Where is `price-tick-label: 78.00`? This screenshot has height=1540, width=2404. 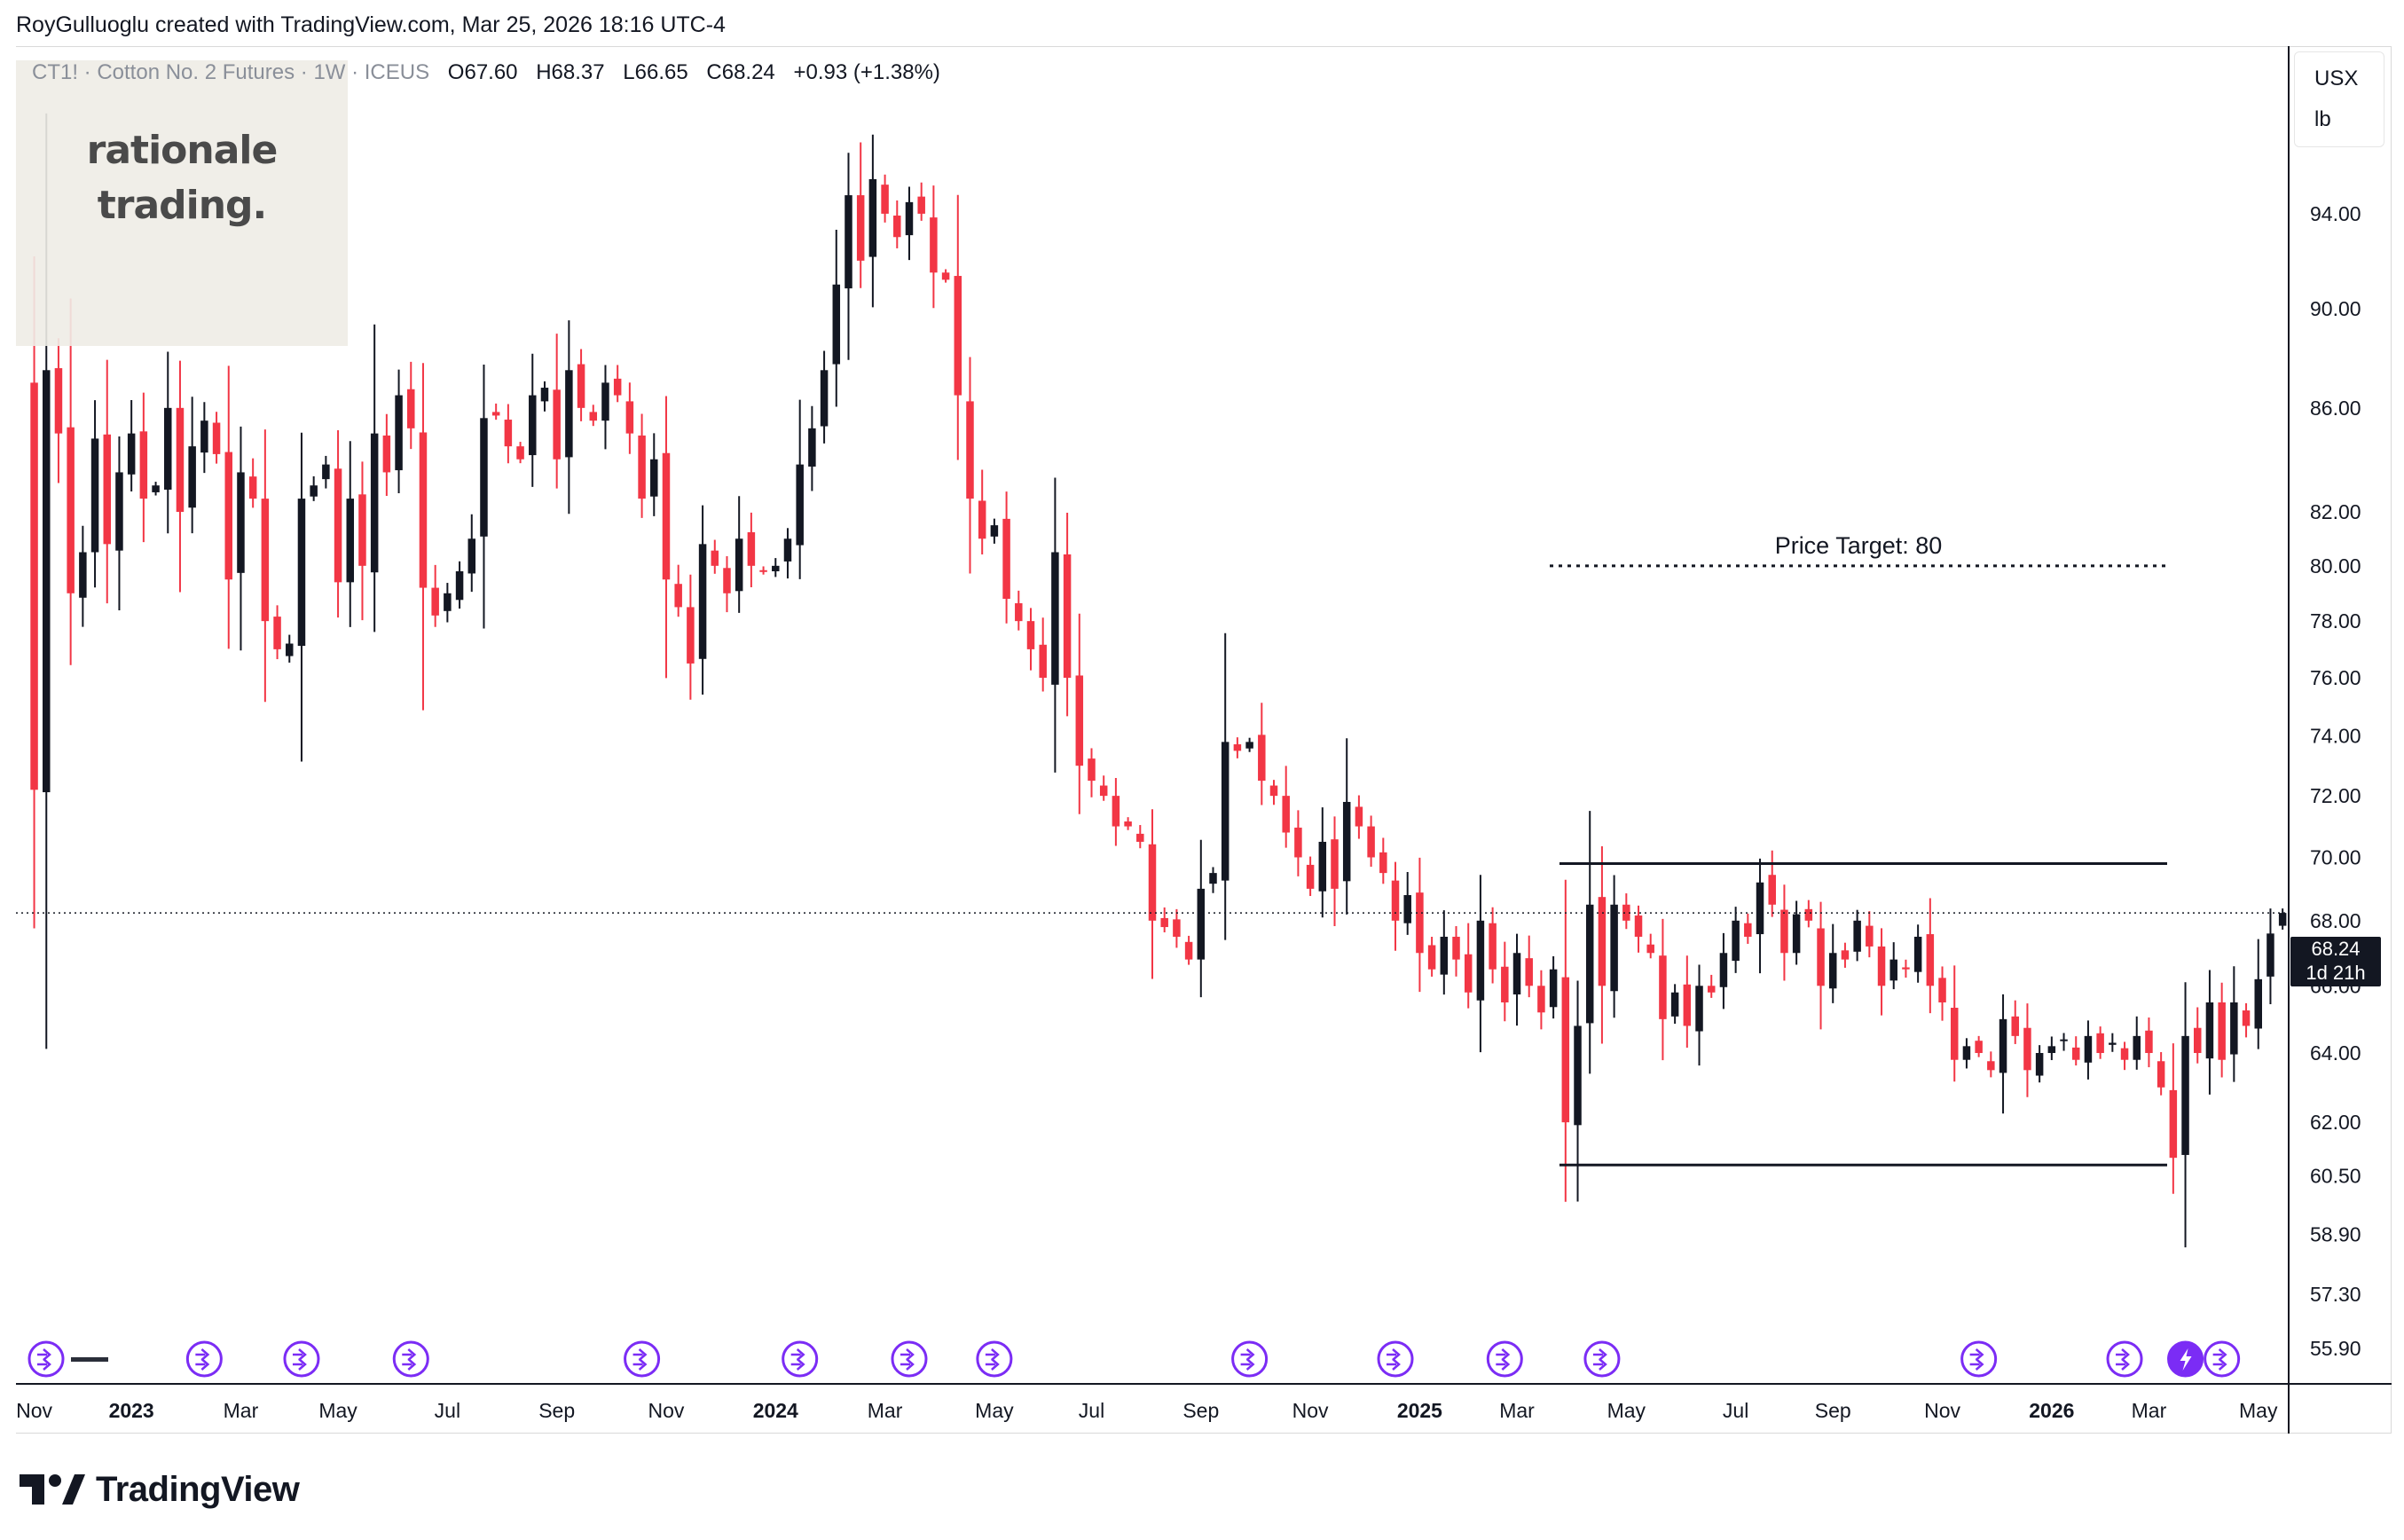 price-tick-label: 78.00 is located at coordinates (2335, 620).